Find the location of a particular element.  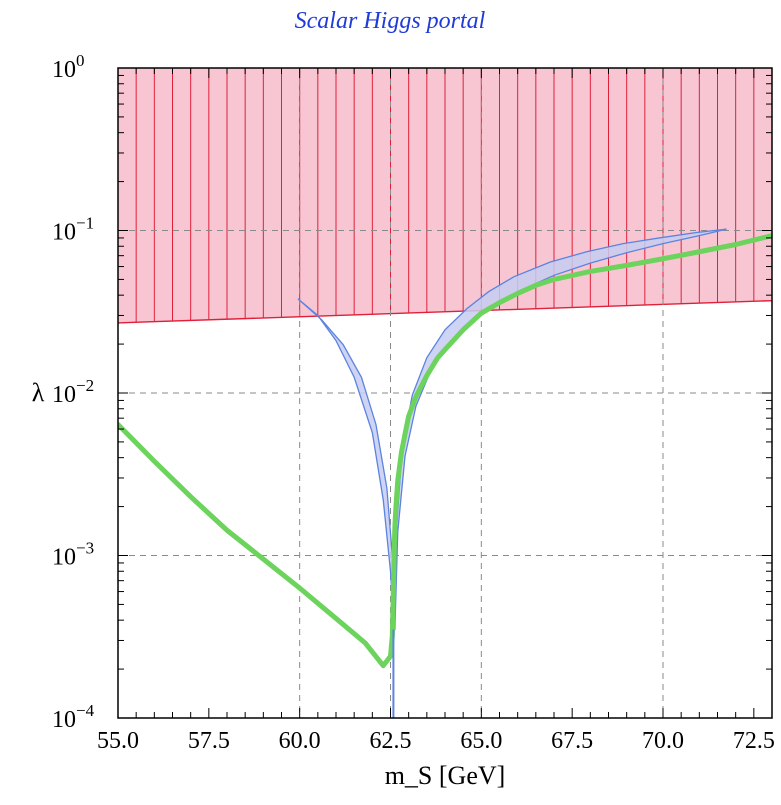

y-tick-label: 10⁻³ is located at coordinates (73, 555).